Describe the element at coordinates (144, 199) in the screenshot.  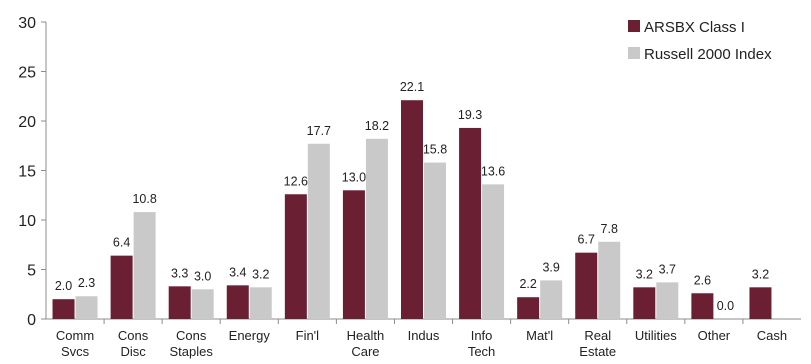
I see `data-label: 10.8` at that location.